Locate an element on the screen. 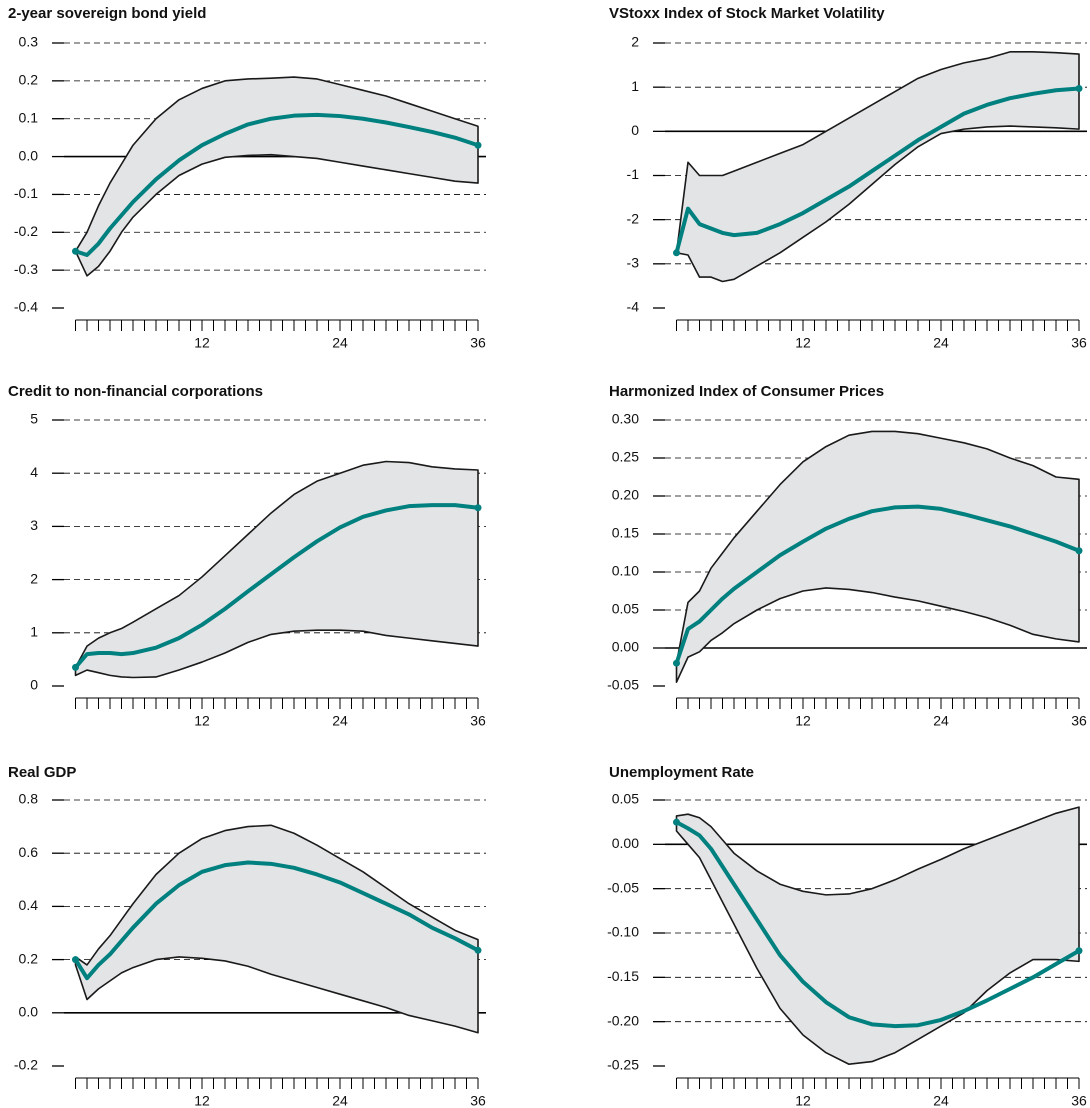 This screenshot has height=1108, width=1090. y-tick-label: -0.15 is located at coordinates (623, 976).